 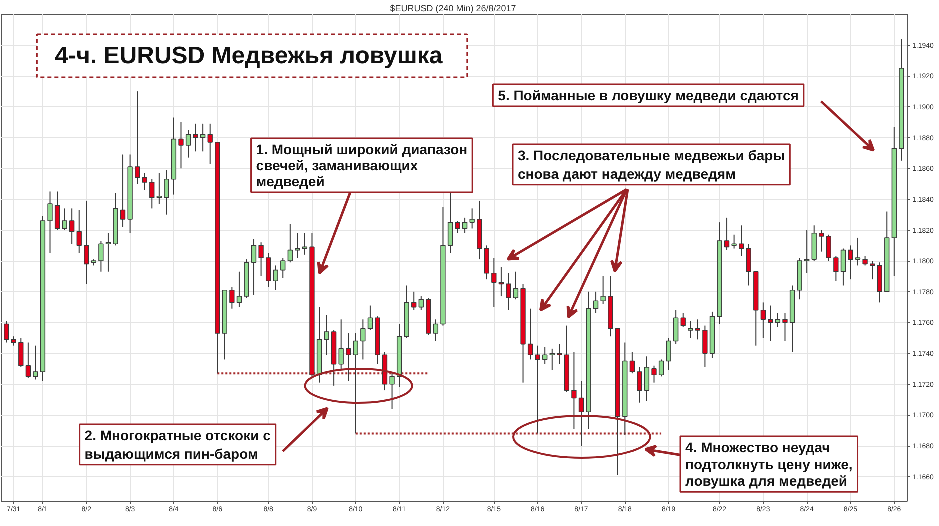 I want to click on annotation: 1. Мощный широкий диапазон свечей, заманивающих медведей, so click(x=362, y=166).